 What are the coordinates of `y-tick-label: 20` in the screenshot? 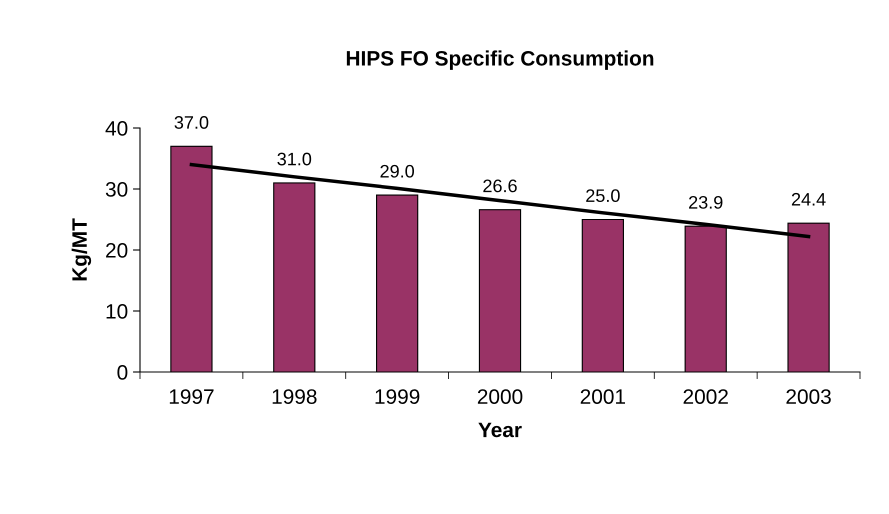 It's located at (117, 250).